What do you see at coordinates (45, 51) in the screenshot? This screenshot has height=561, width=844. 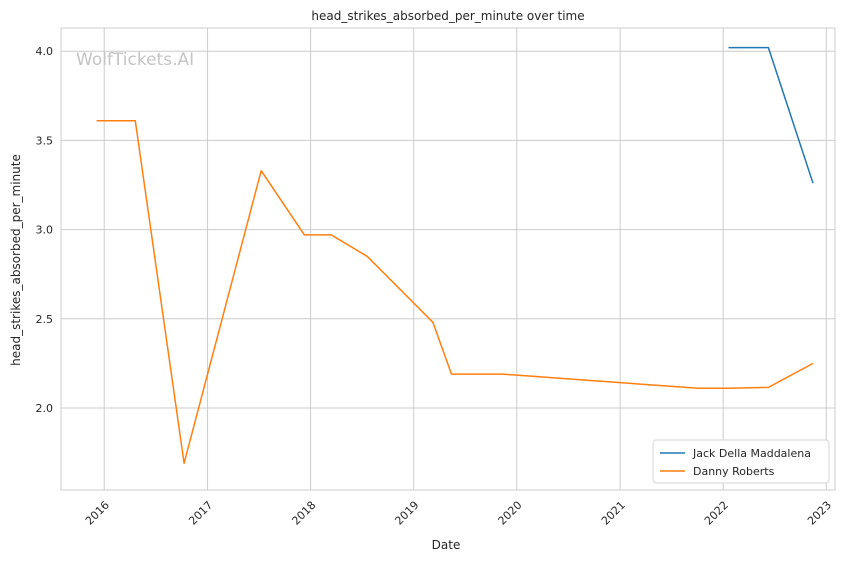 I see `y-tick-label: 4.0` at bounding box center [45, 51].